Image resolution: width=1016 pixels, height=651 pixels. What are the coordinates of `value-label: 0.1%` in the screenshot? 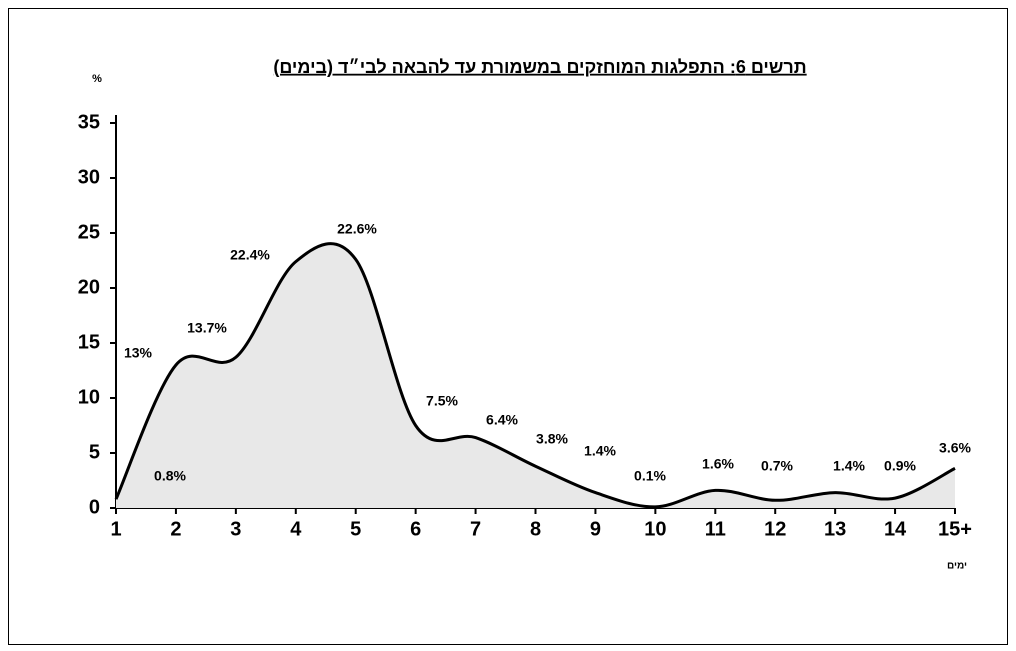 It's located at (650, 476).